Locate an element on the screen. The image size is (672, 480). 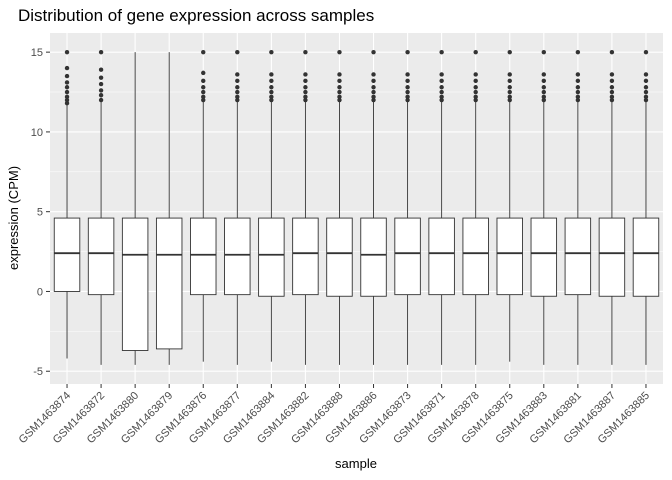
box-GSM1463887 is located at coordinates (612, 207).